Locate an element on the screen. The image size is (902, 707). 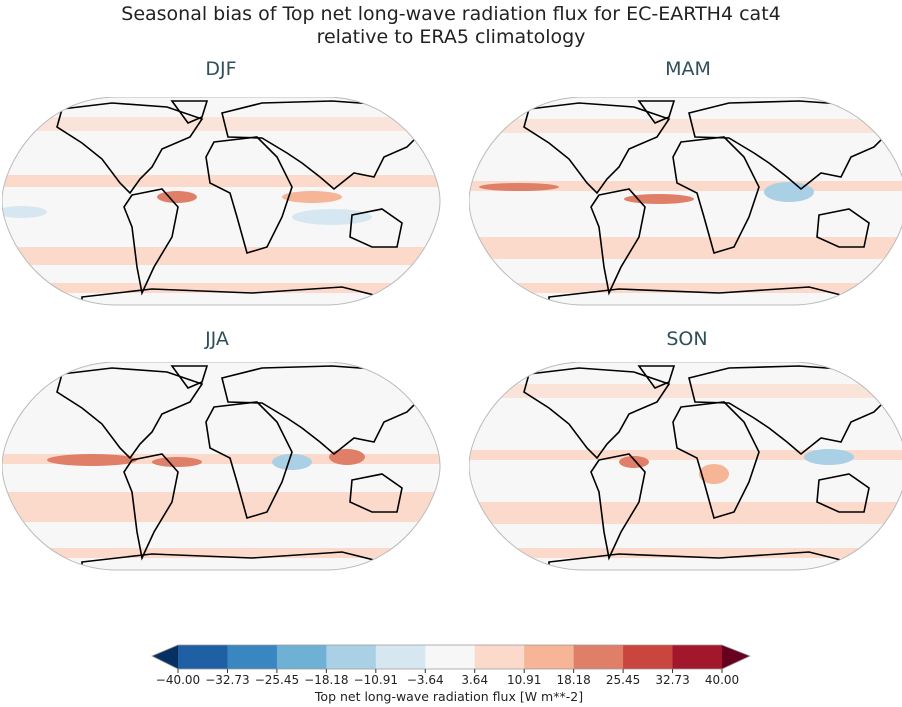
panel-title-mam: MAM is located at coordinates (688, 69).